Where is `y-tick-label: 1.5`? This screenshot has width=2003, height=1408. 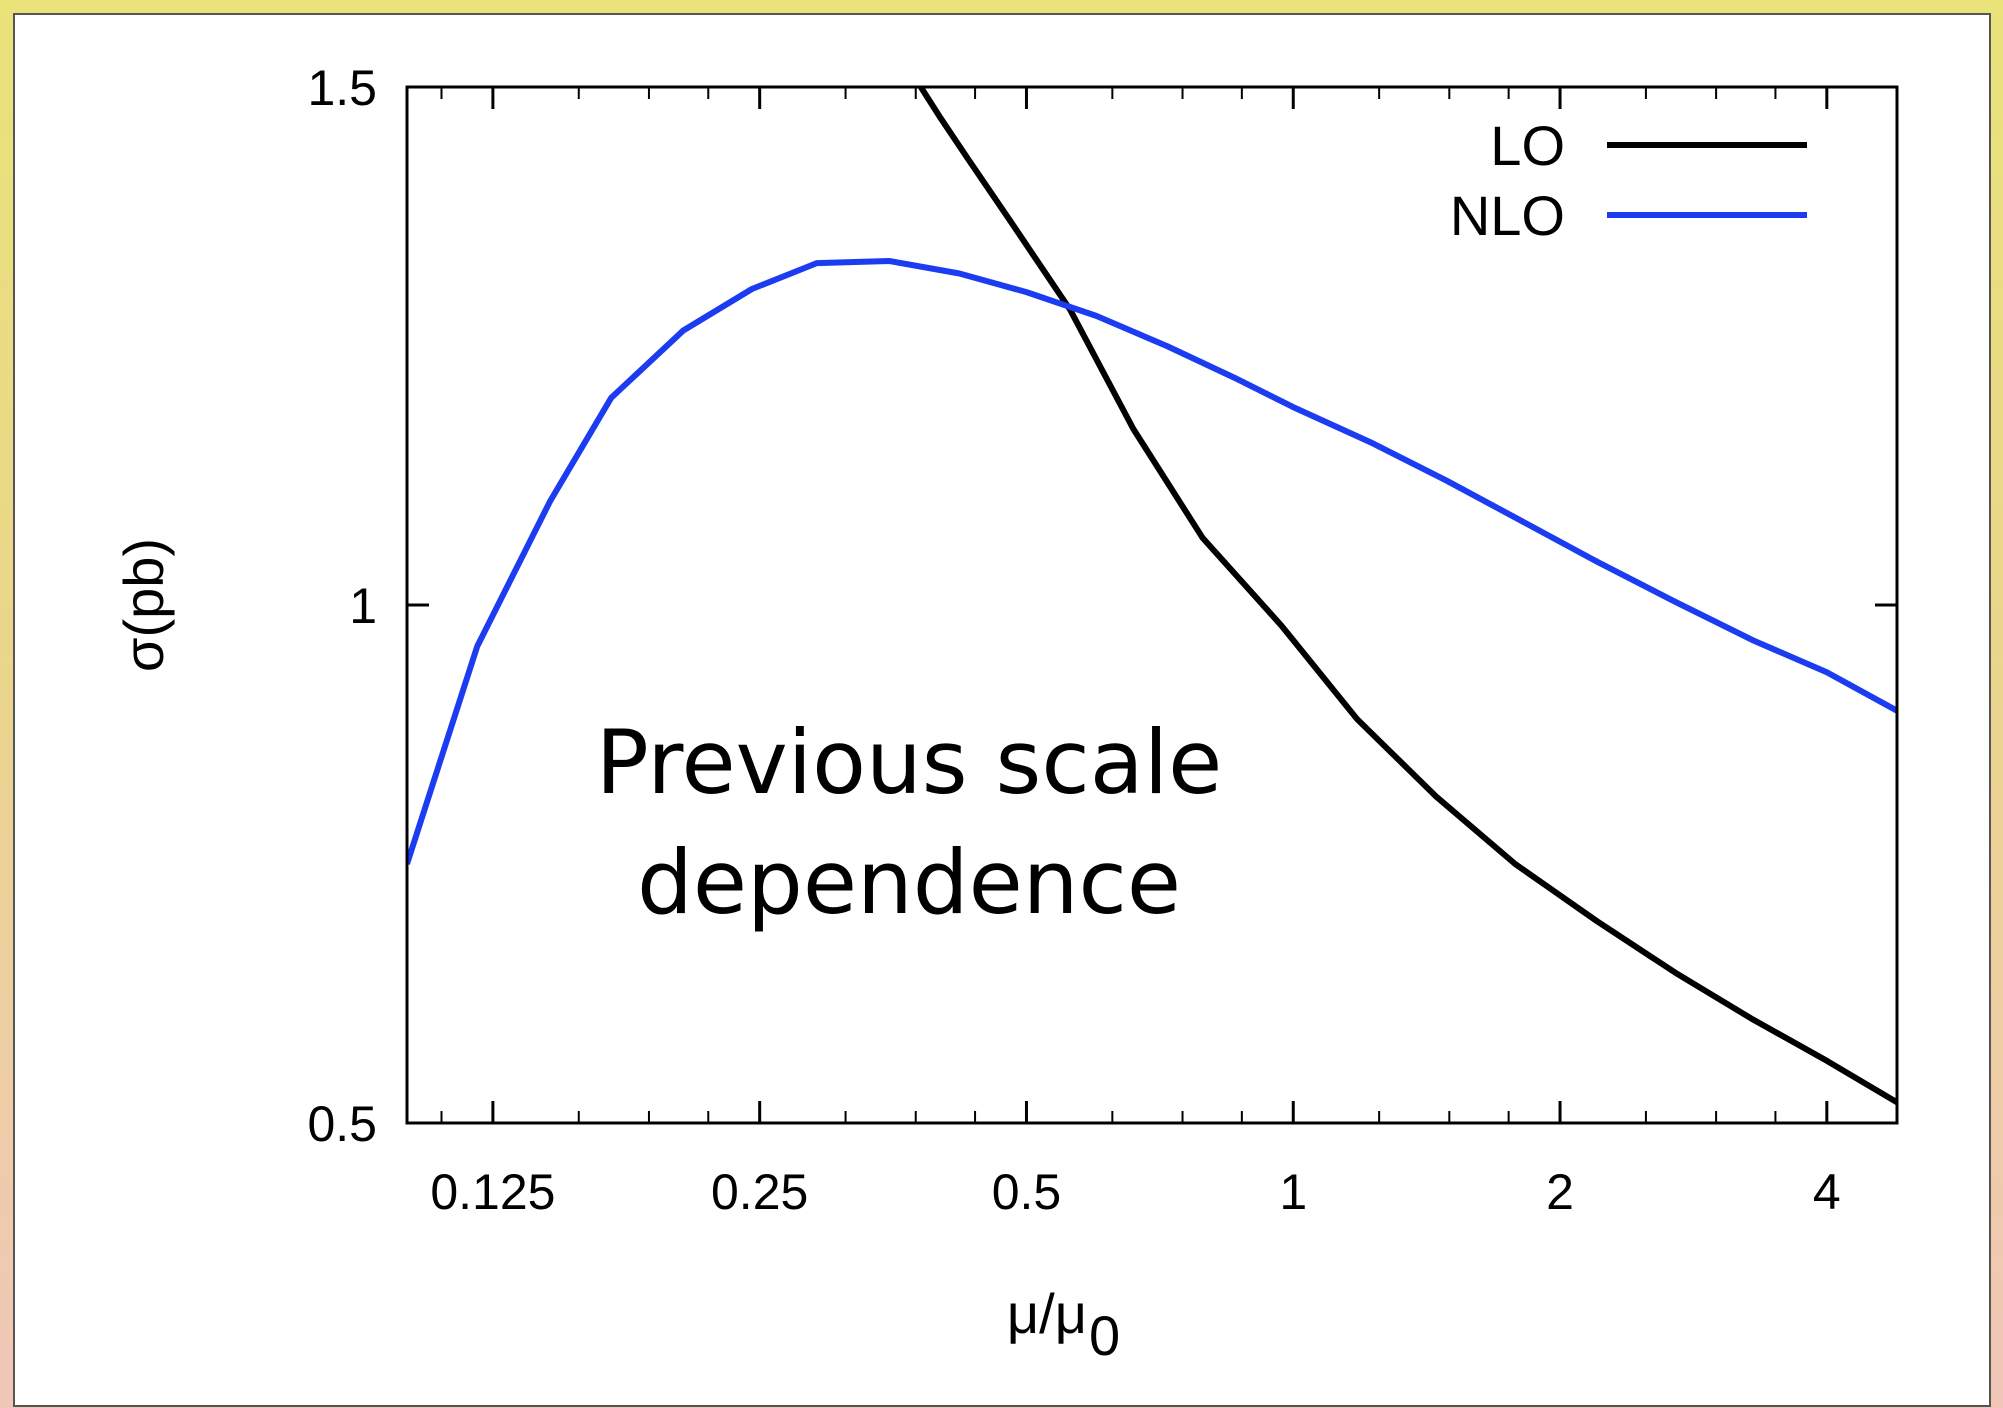 y-tick-label: 1.5 is located at coordinates (342, 88).